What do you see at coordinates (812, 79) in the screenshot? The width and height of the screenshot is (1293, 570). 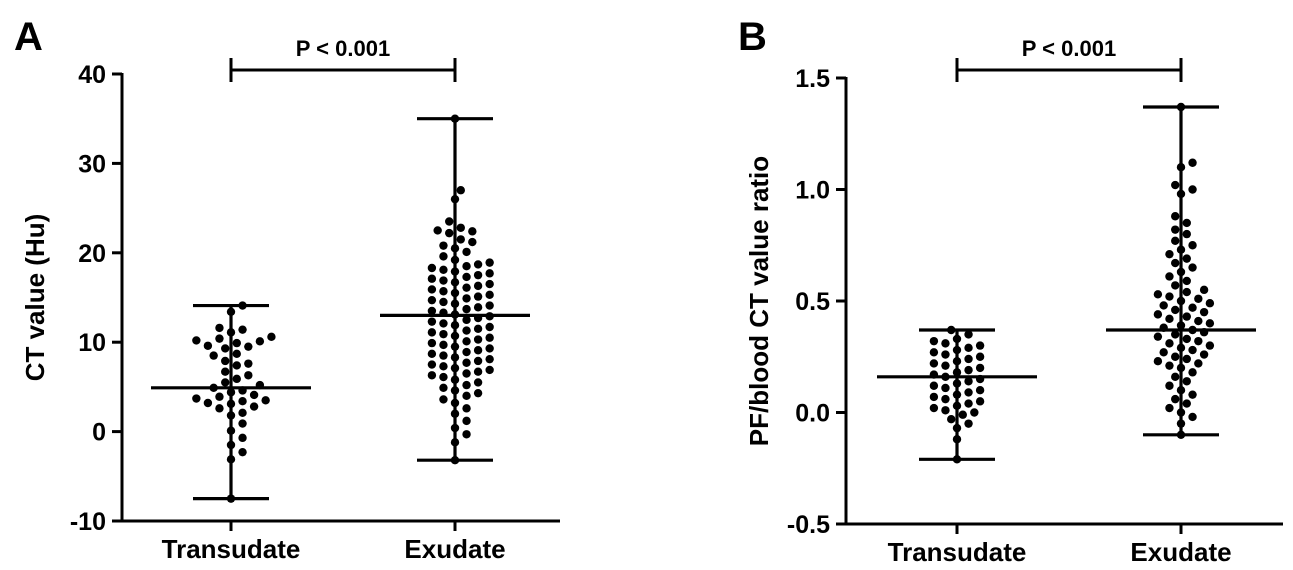 I see `y-tick-label: 1.5` at bounding box center [812, 79].